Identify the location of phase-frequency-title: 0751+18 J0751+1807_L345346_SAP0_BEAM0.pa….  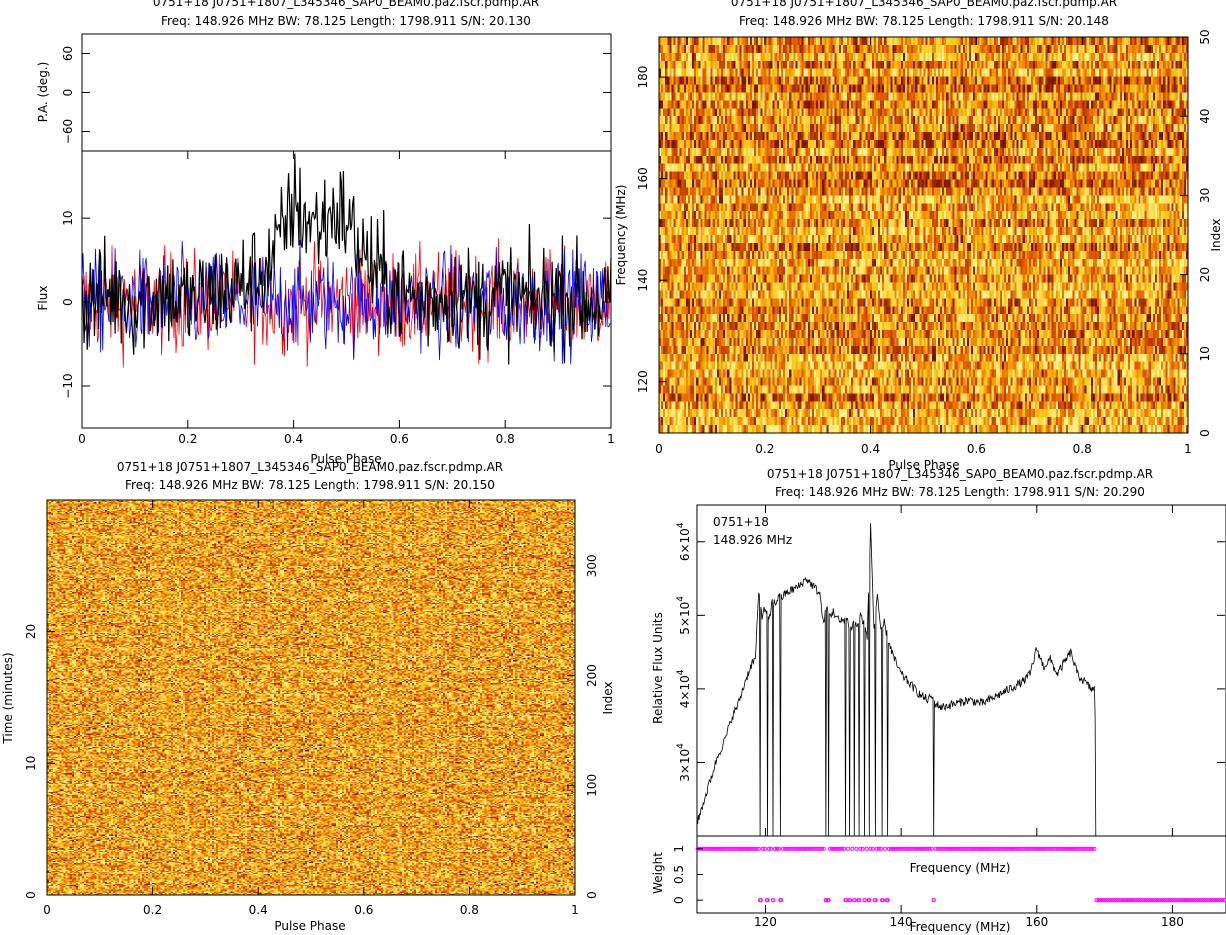
(924, 4).